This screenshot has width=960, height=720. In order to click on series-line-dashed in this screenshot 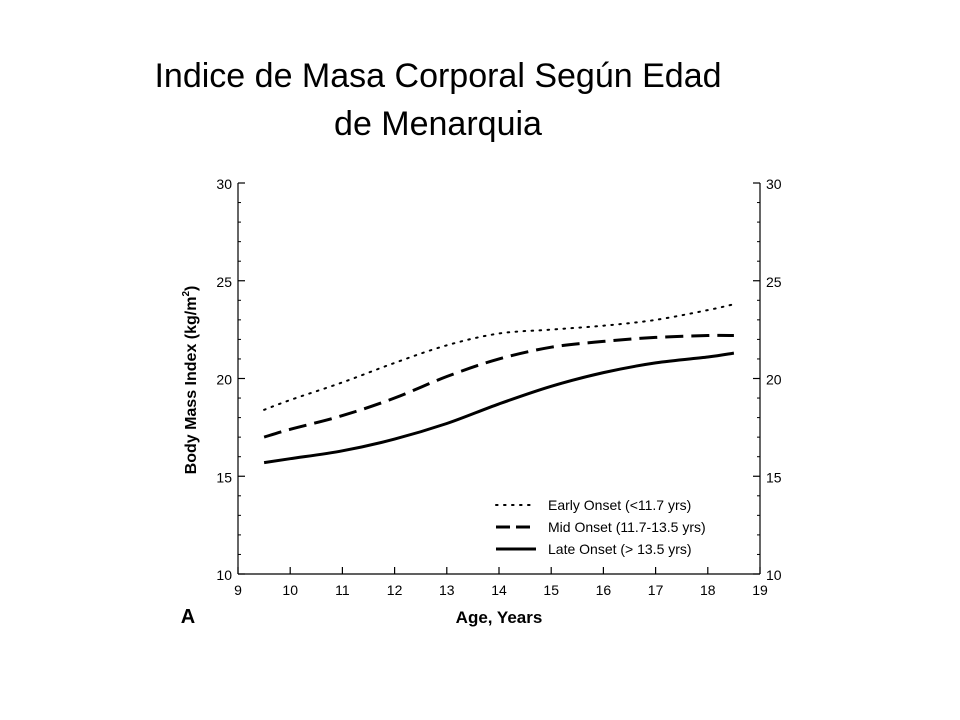, I will do `click(498, 386)`.